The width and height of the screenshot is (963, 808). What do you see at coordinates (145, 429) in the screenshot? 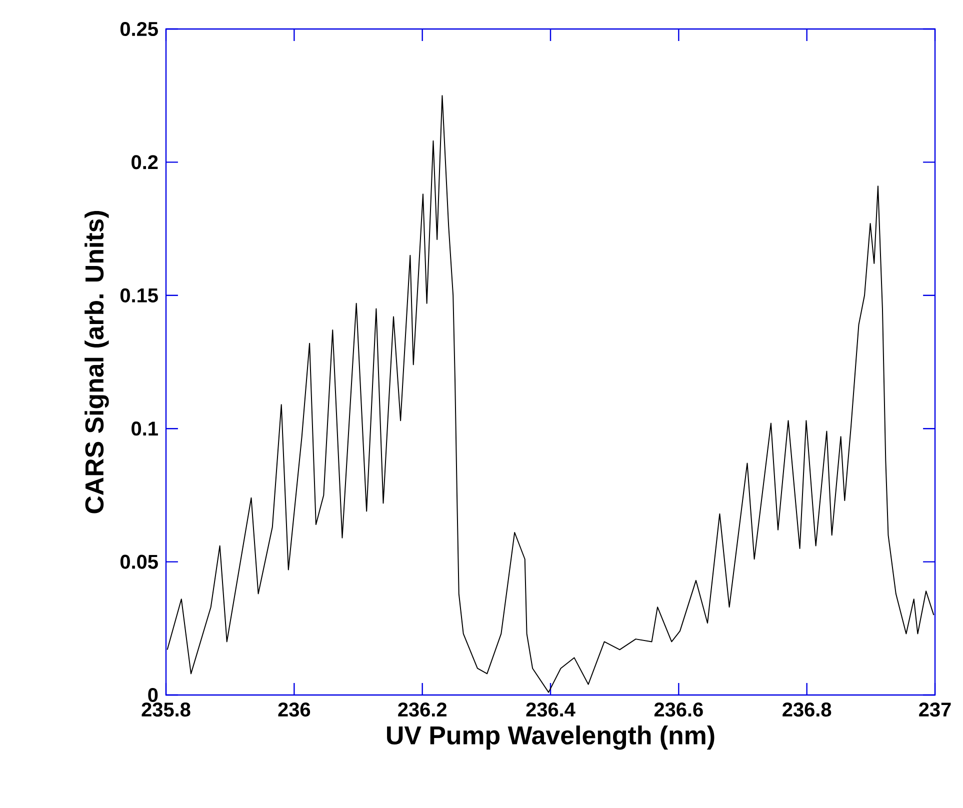
I see `y-tick-label: 0.1` at bounding box center [145, 429].